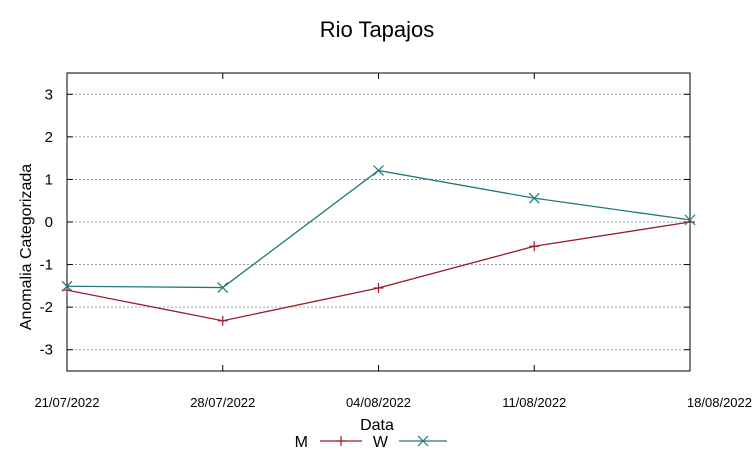  What do you see at coordinates (534, 402) in the screenshot?
I see `x-tick-label: 11/08/2022` at bounding box center [534, 402].